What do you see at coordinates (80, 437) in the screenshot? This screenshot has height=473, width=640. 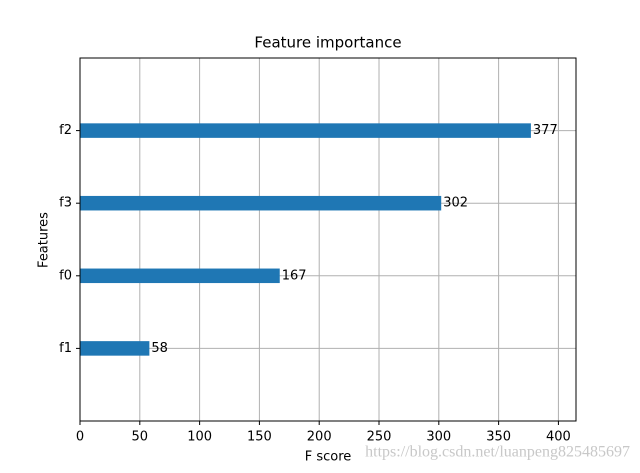 I see `x-tick-label: 0` at bounding box center [80, 437].